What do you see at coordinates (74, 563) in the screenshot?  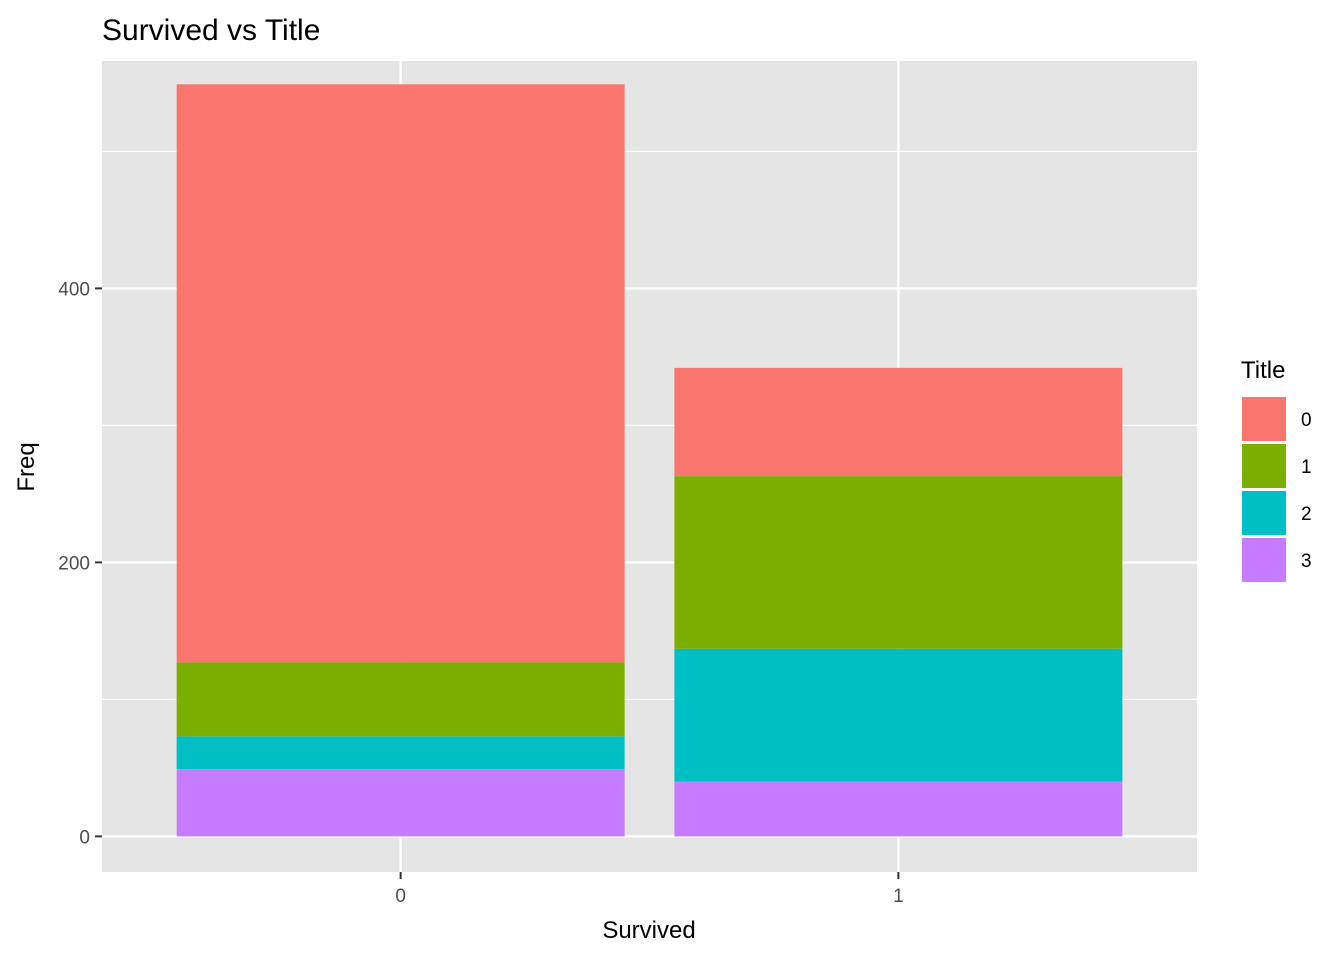 I see `y-tick-label: 200` at bounding box center [74, 563].